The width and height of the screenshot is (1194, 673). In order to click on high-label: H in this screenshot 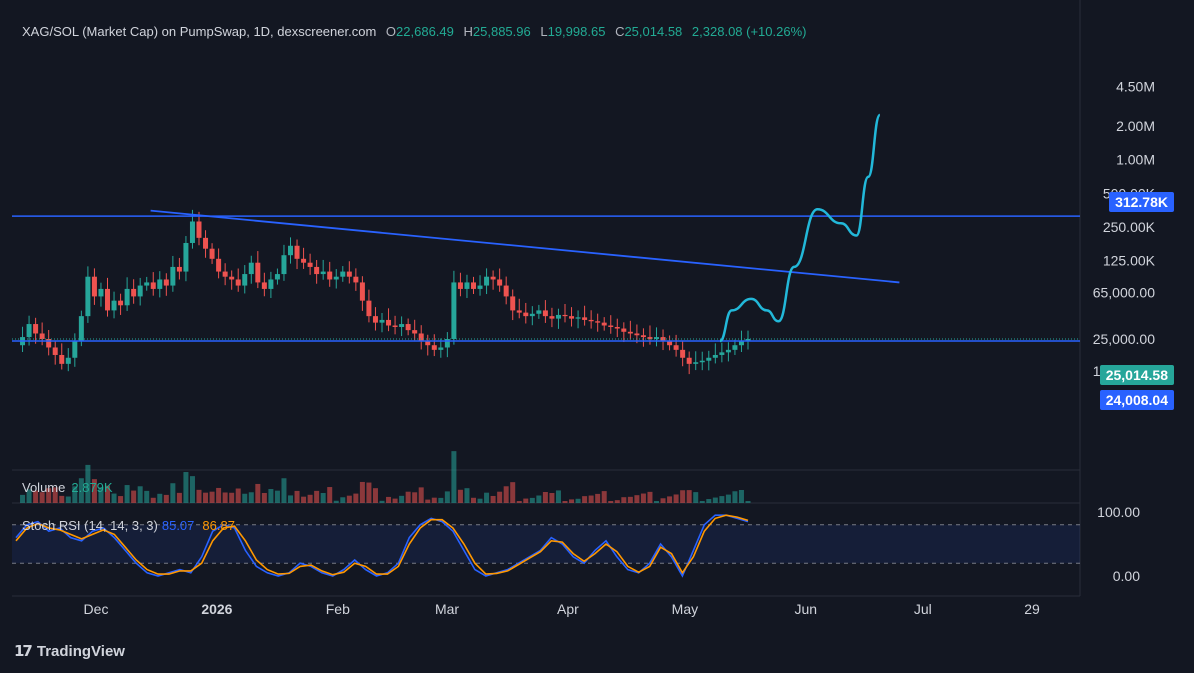, I will do `click(468, 31)`.